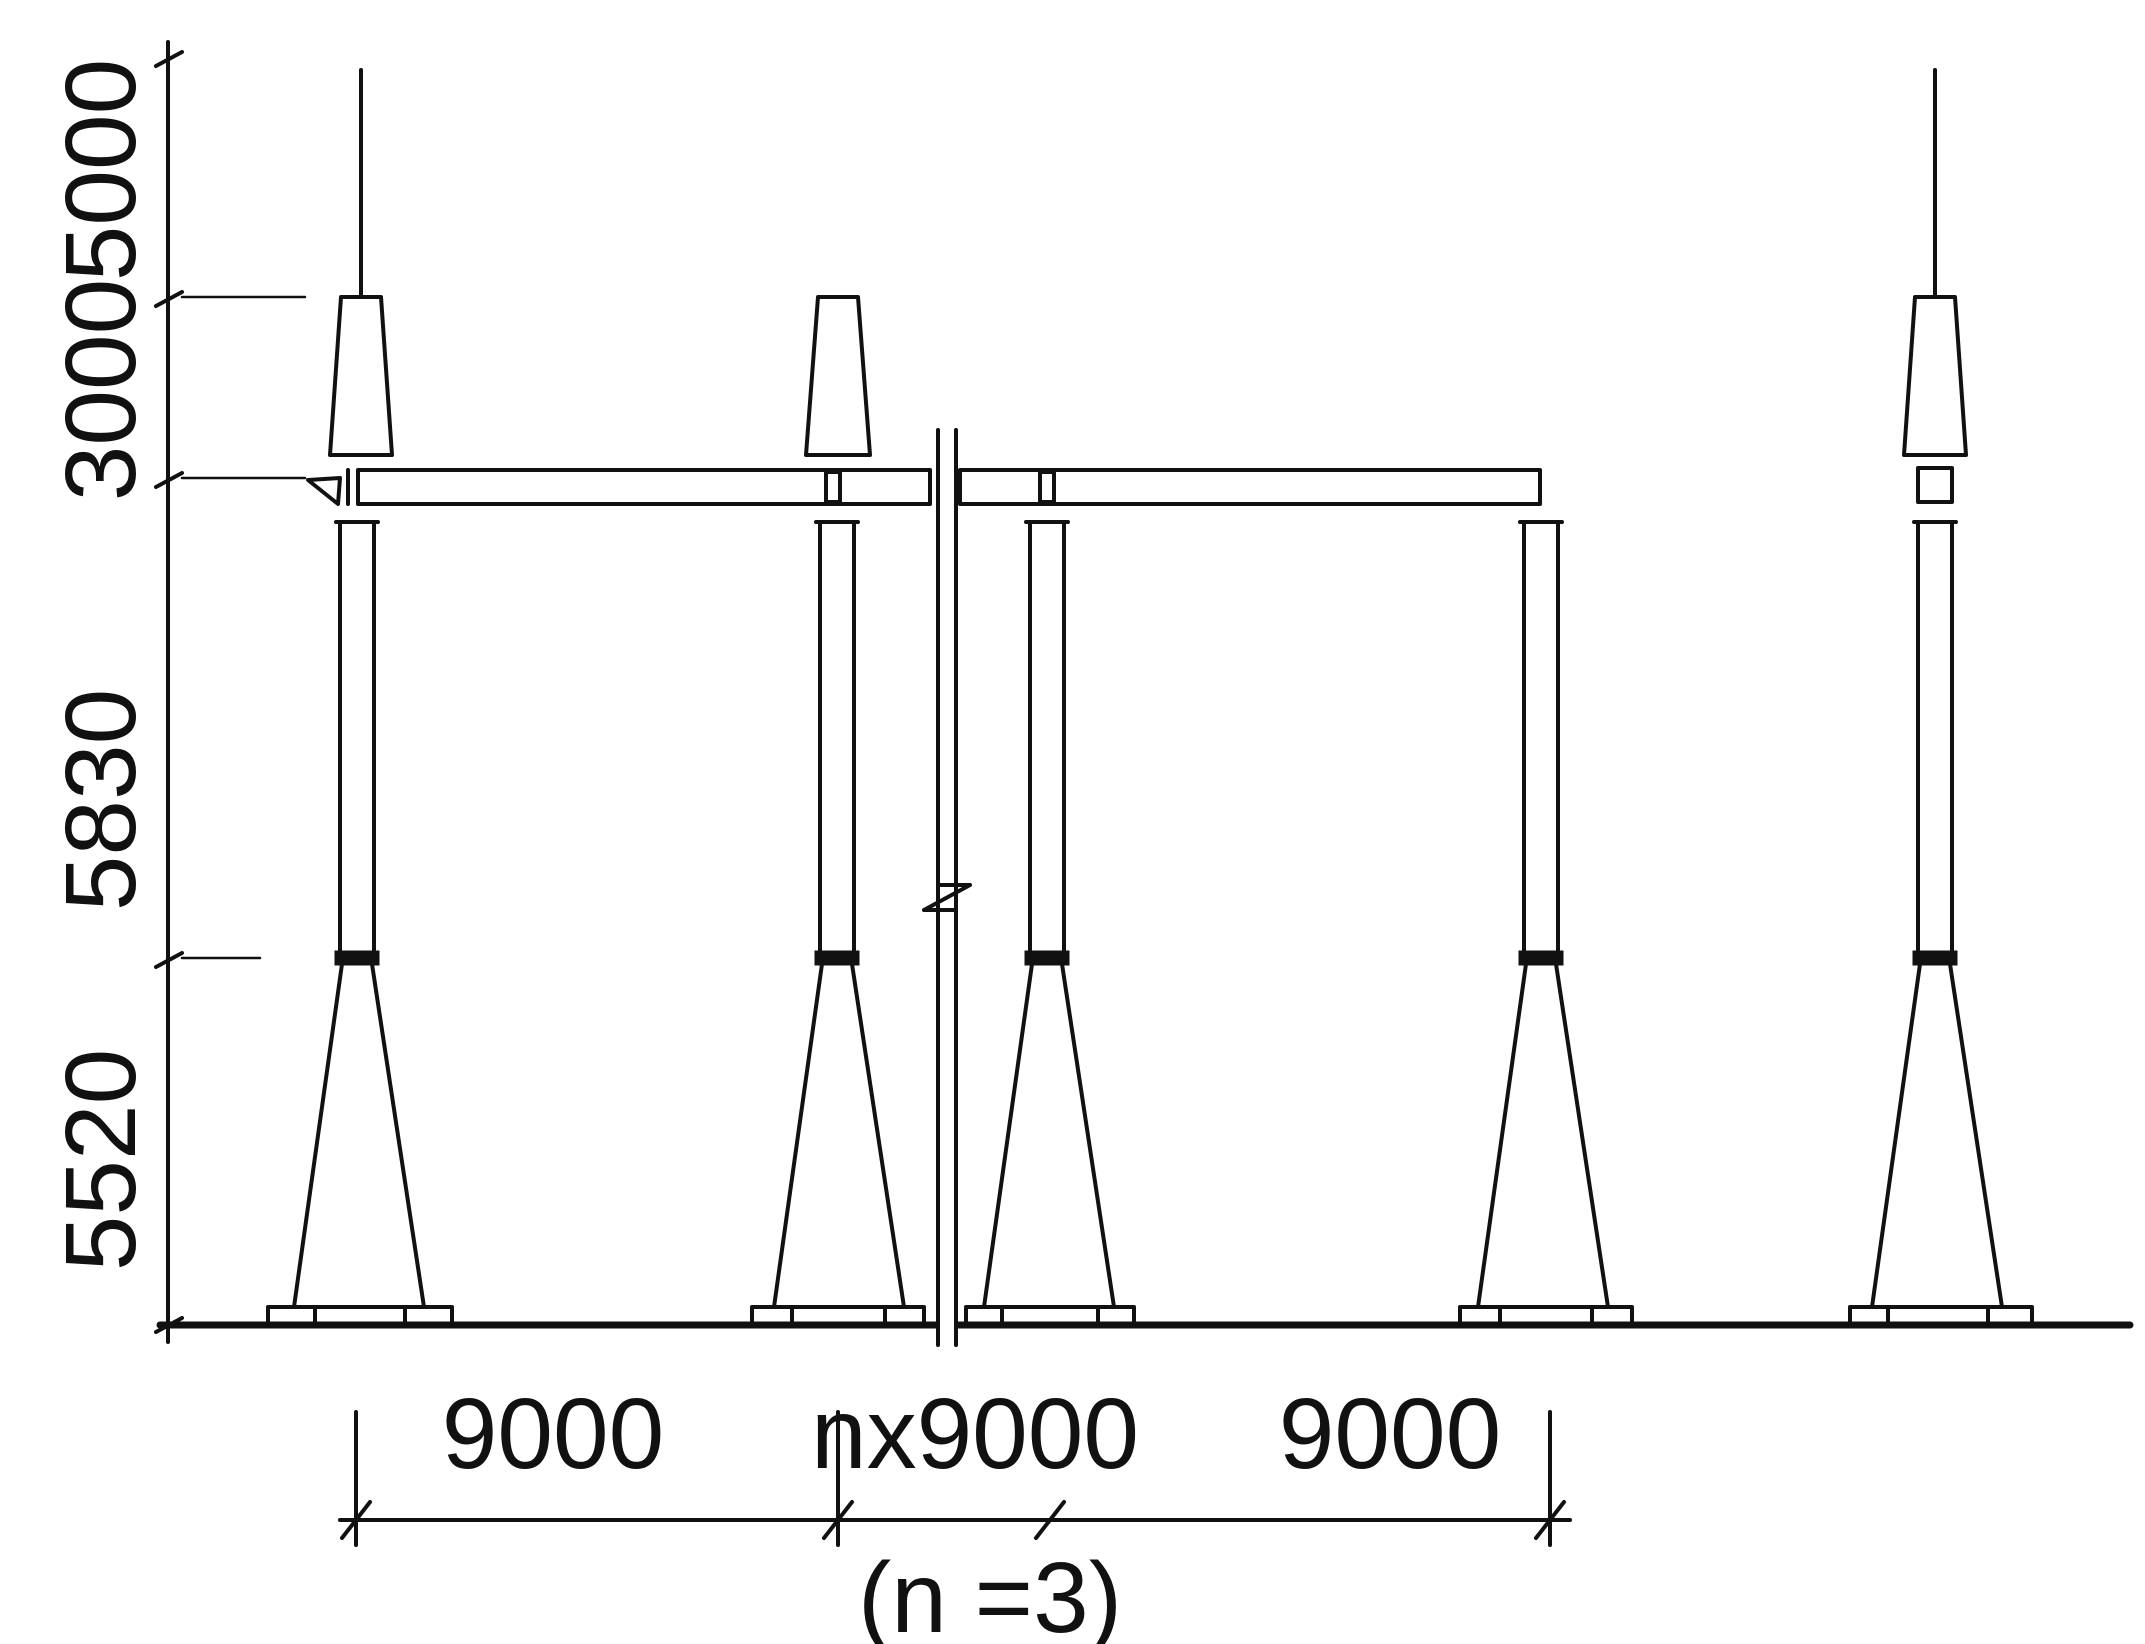 This screenshot has height=1644, width=2145. What do you see at coordinates (1390, 1434) in the screenshot?
I see `dim-label-span-right: 9000` at bounding box center [1390, 1434].